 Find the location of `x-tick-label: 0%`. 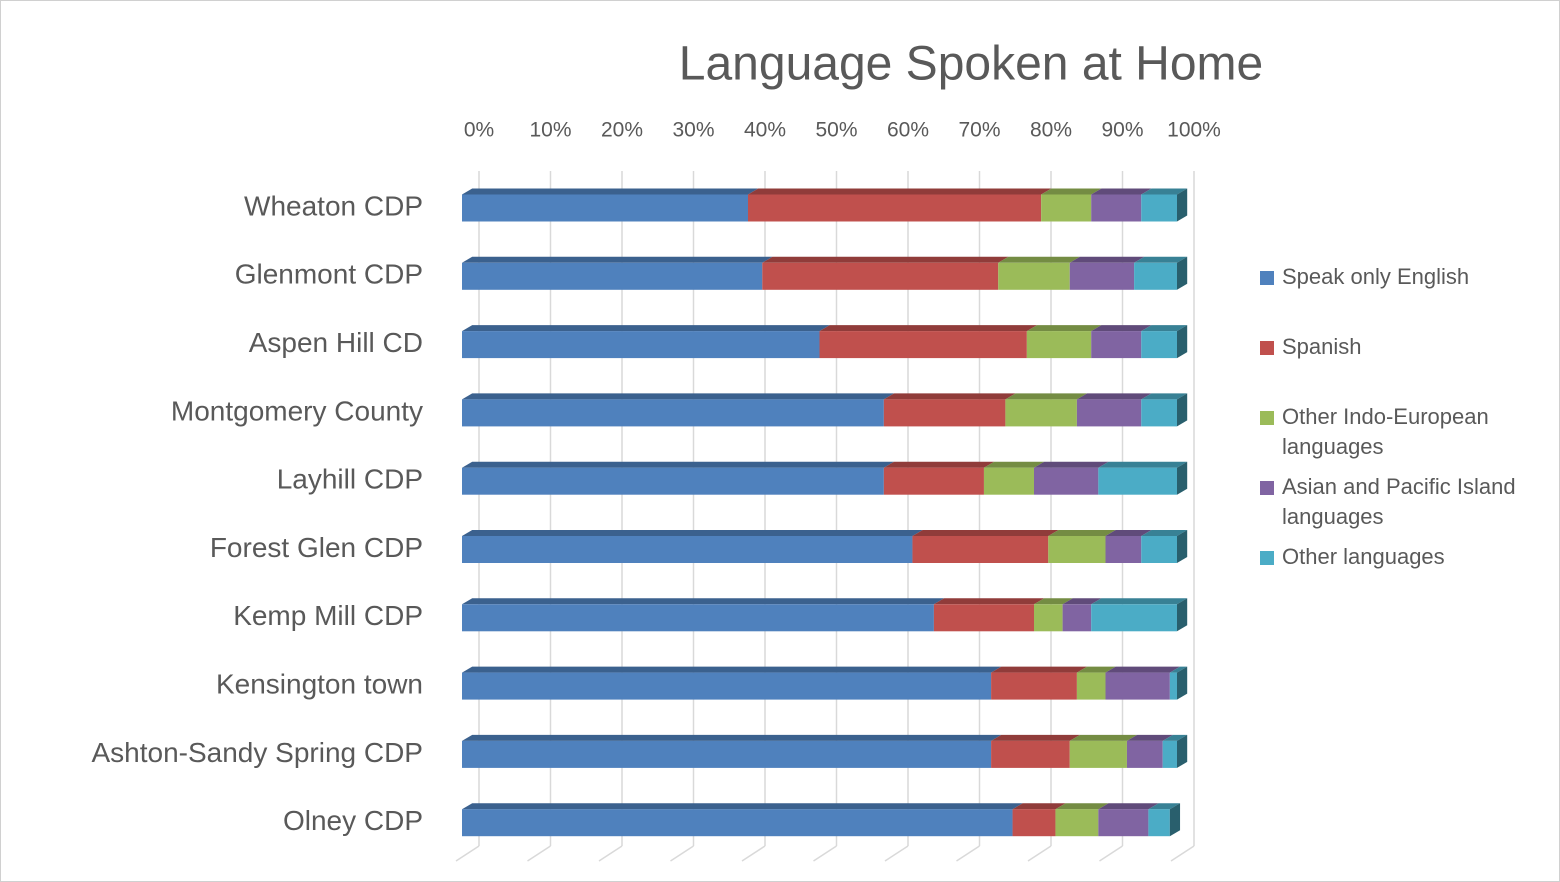

x-tick-label: 0% is located at coordinates (479, 130).